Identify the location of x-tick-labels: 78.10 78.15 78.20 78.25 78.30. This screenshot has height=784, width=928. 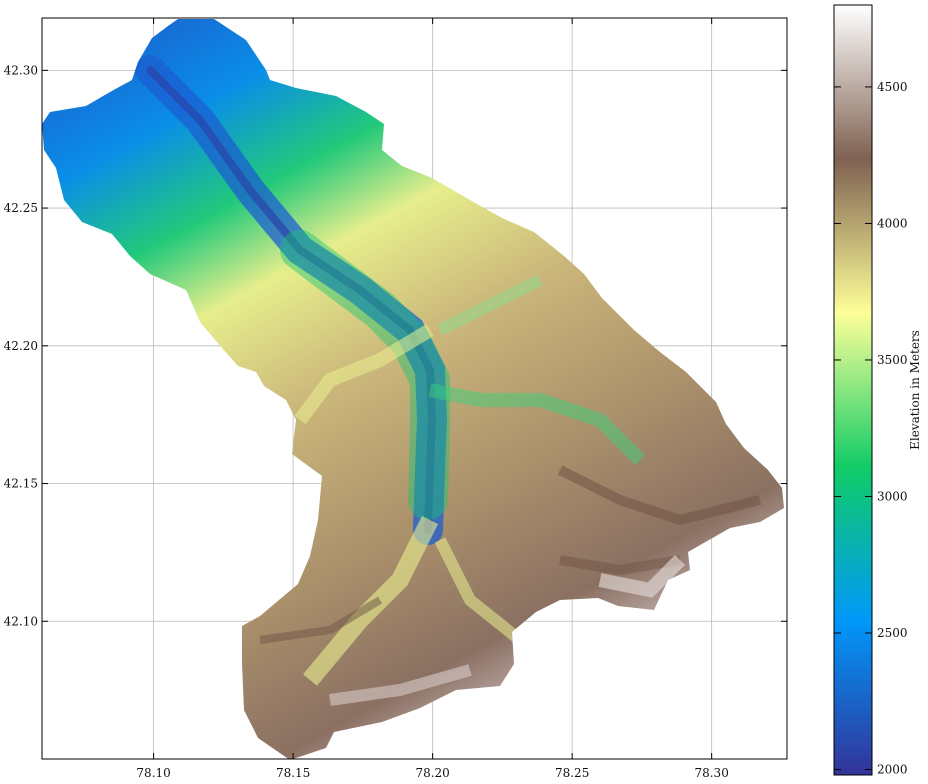
(432, 773).